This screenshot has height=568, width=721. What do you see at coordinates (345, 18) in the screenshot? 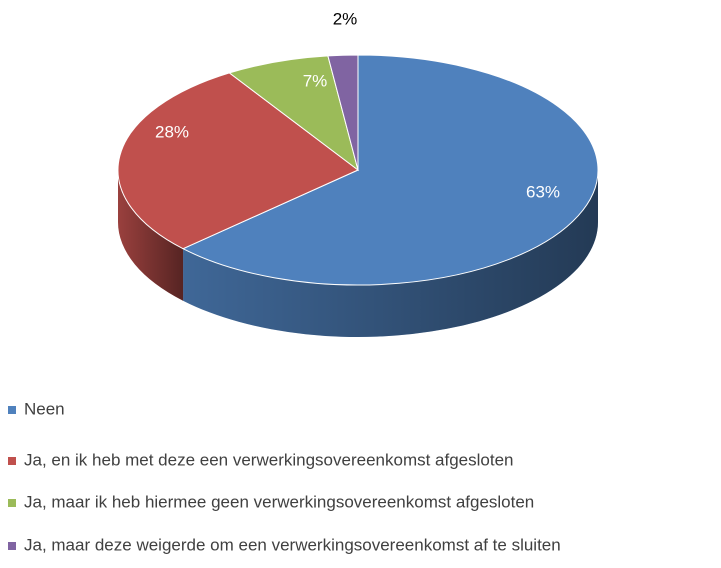
I see `data-label: 2%` at bounding box center [345, 18].